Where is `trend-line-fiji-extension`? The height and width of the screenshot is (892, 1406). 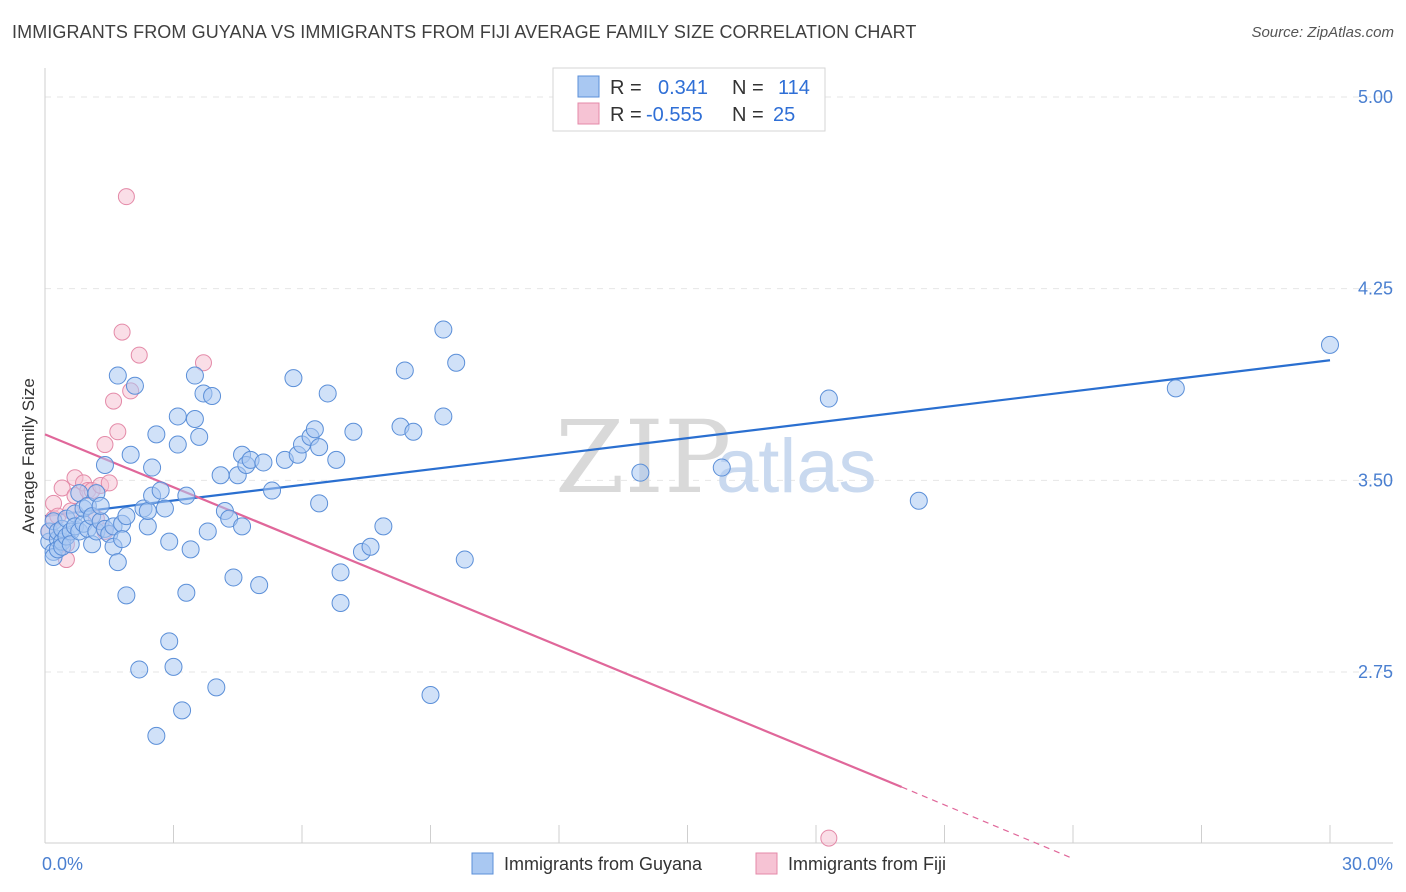
trend-line-fiji-extension is located at coordinates (987, 823).